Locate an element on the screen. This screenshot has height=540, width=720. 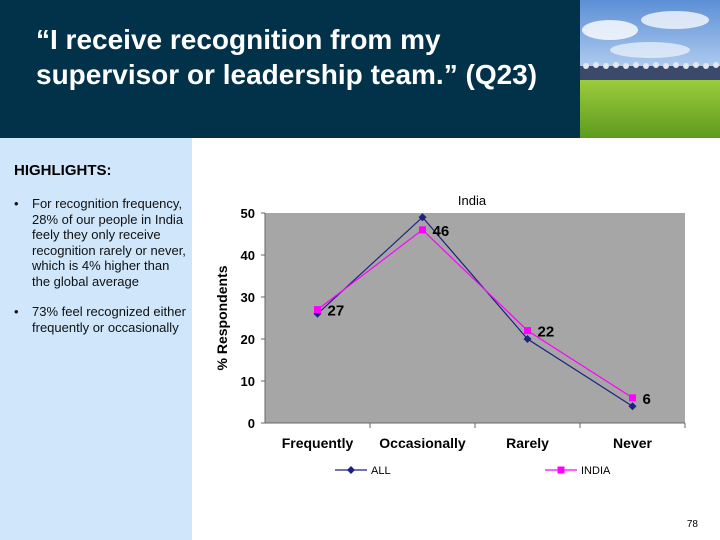
data-label: 27 is located at coordinates (336, 311).